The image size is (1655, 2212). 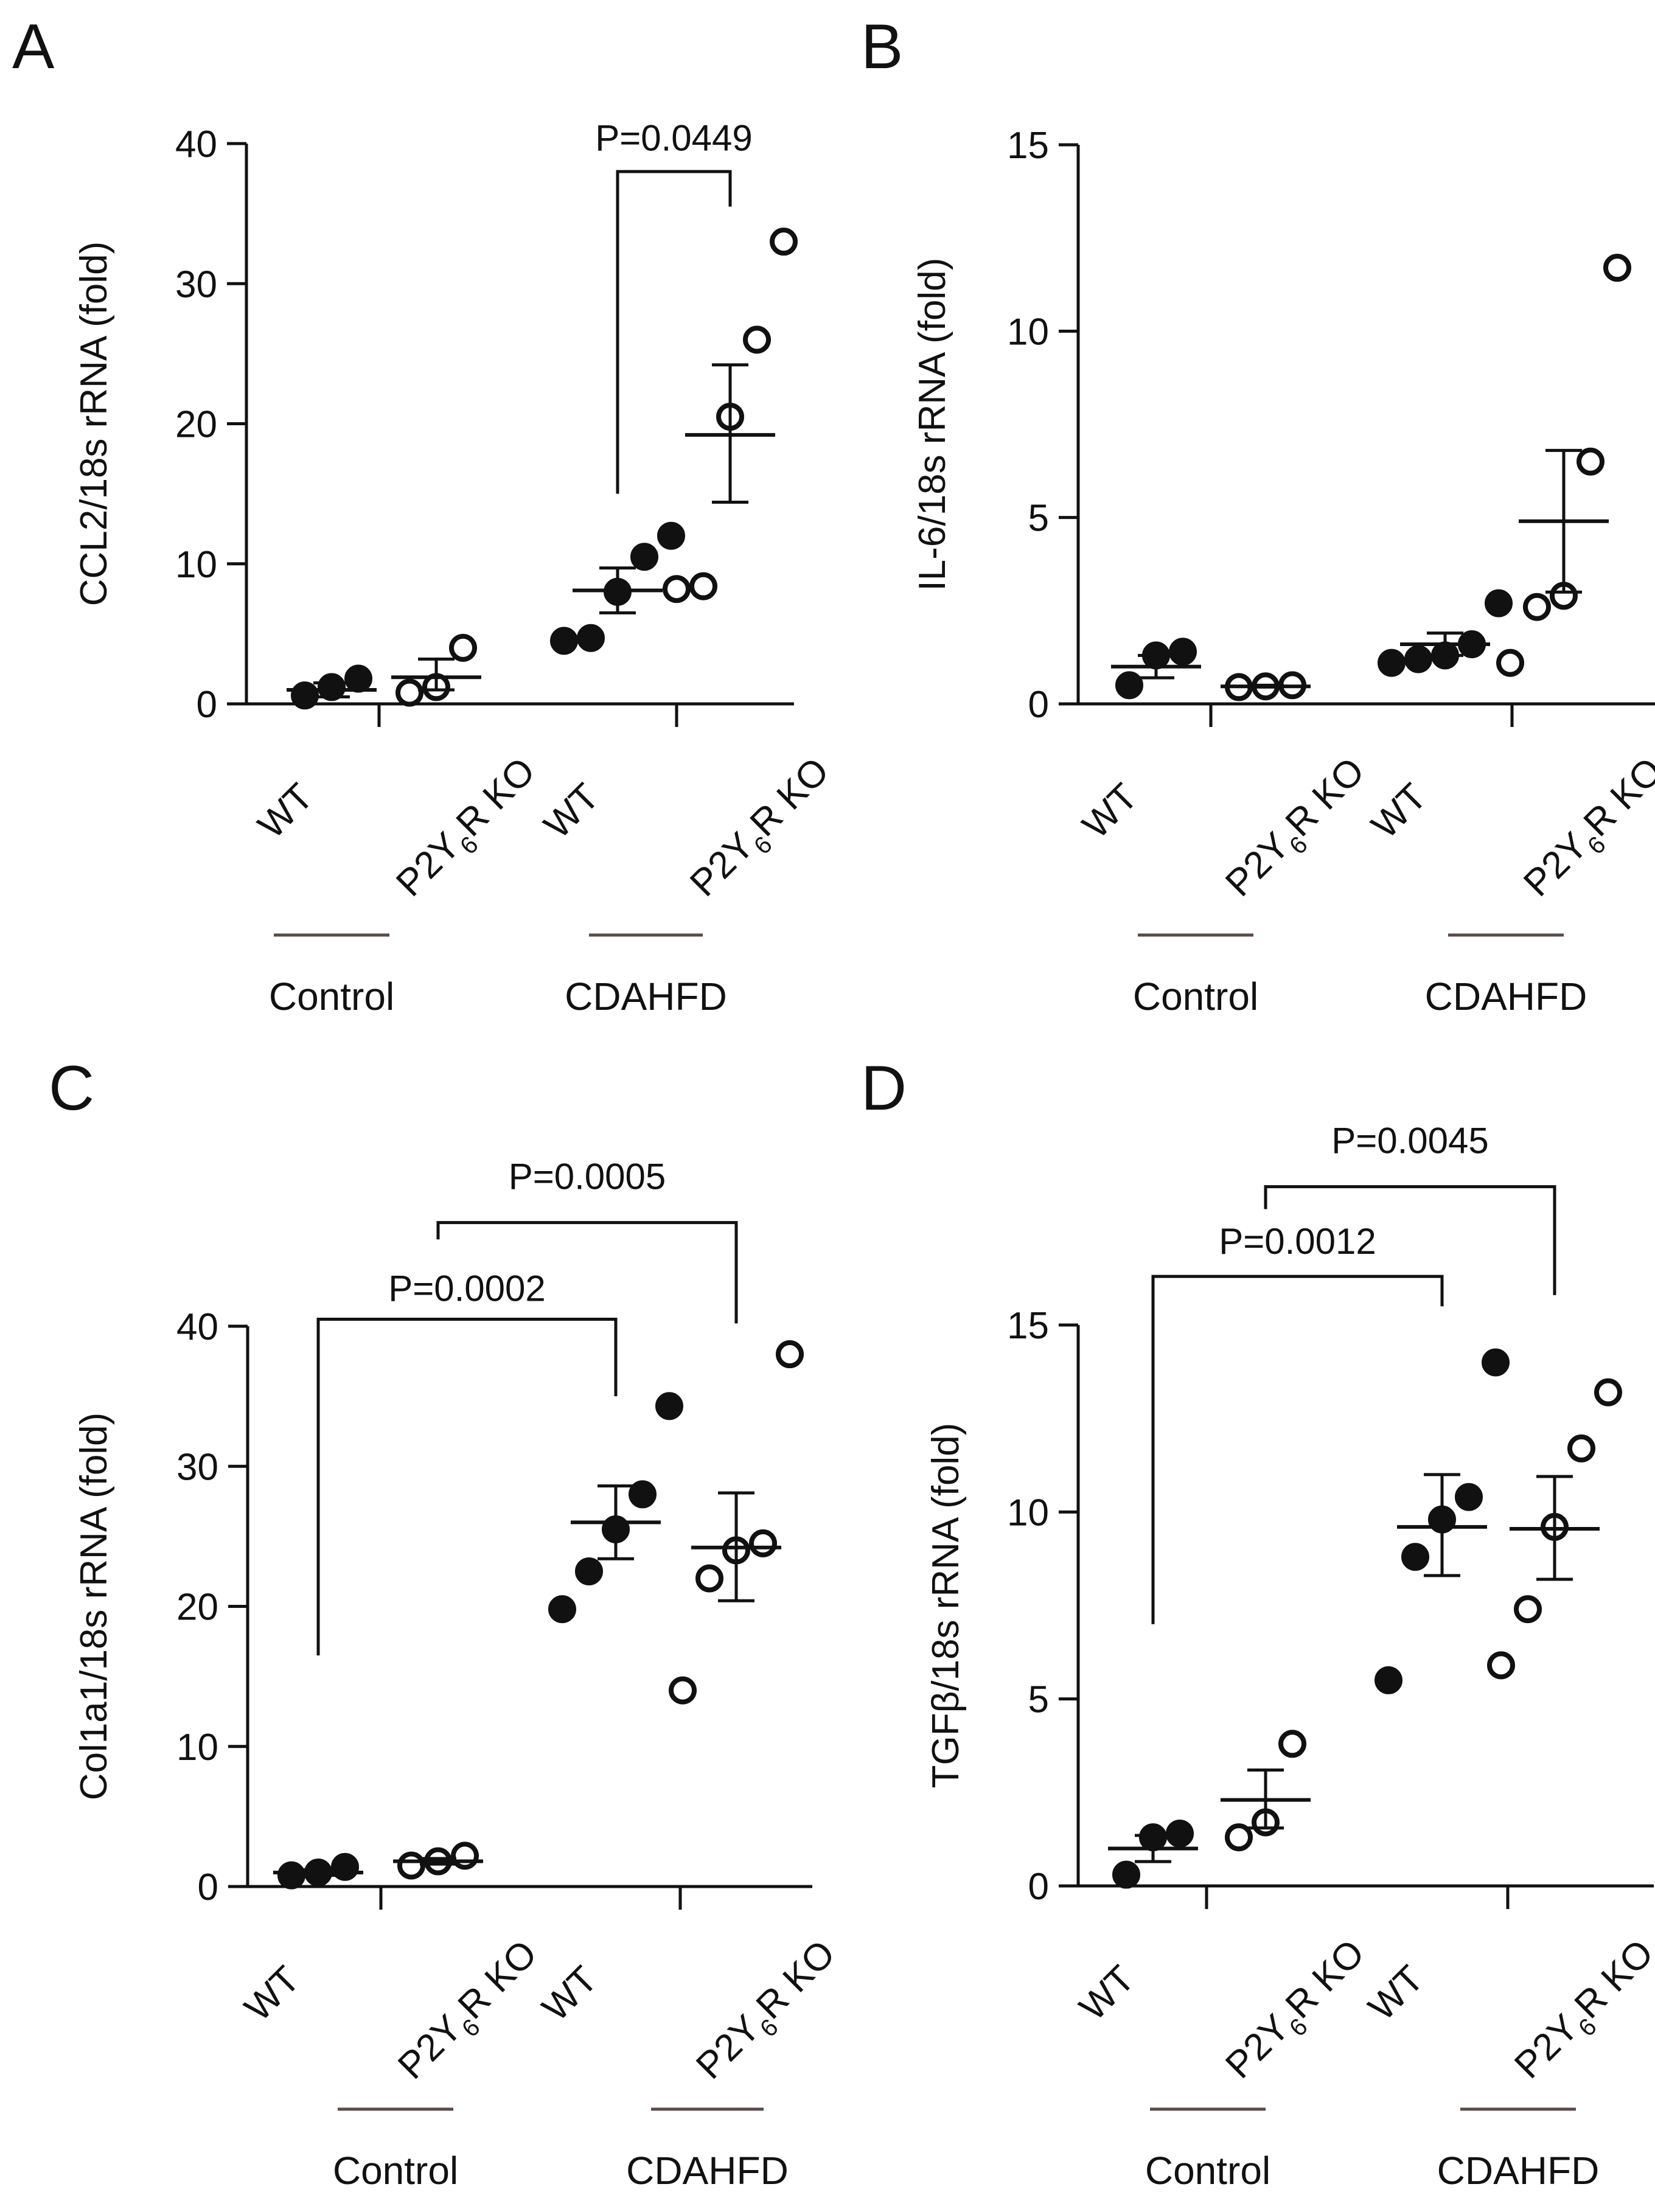 What do you see at coordinates (467, 1288) in the screenshot?
I see `p-value-label: P=0.0002` at bounding box center [467, 1288].